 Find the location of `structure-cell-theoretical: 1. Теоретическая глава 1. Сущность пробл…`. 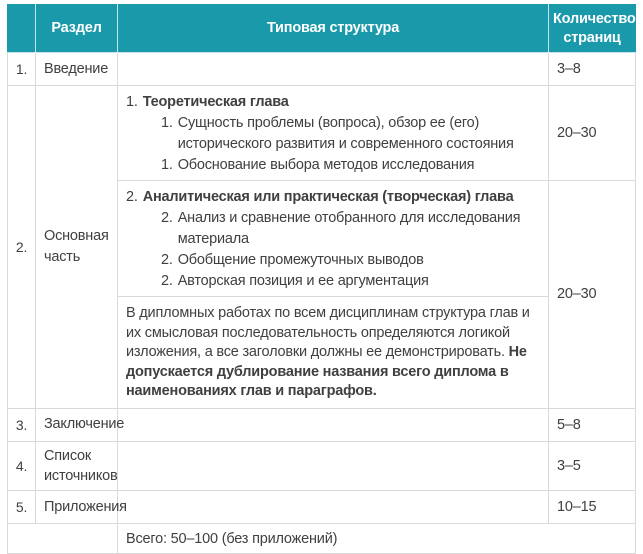

structure-cell-theoretical: 1. Теоретическая глава 1. Сущность пробл… is located at coordinates (333, 133).